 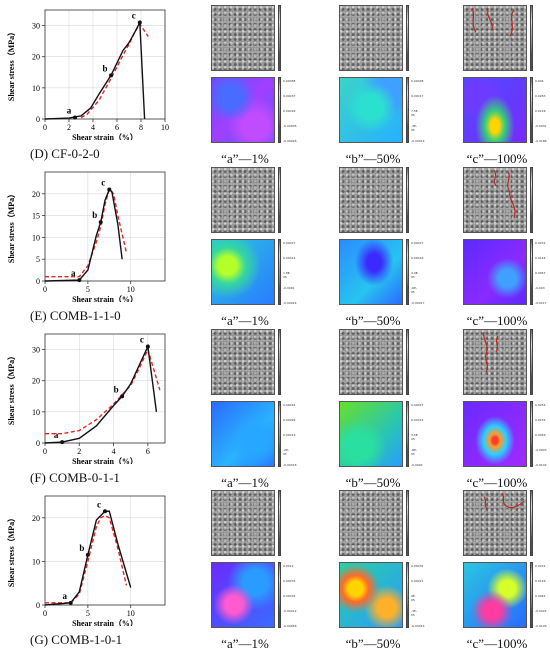 What do you see at coordinates (417, 465) in the screenshot?
I see `colorbar-tick-label: -0.0002` at bounding box center [417, 465].